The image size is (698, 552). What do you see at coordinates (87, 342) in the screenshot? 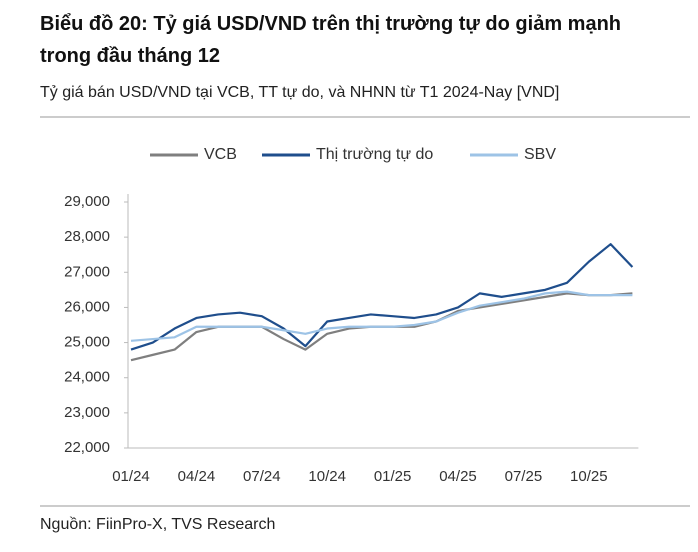
I see `y-tick-label: 25,000` at bounding box center [87, 342].